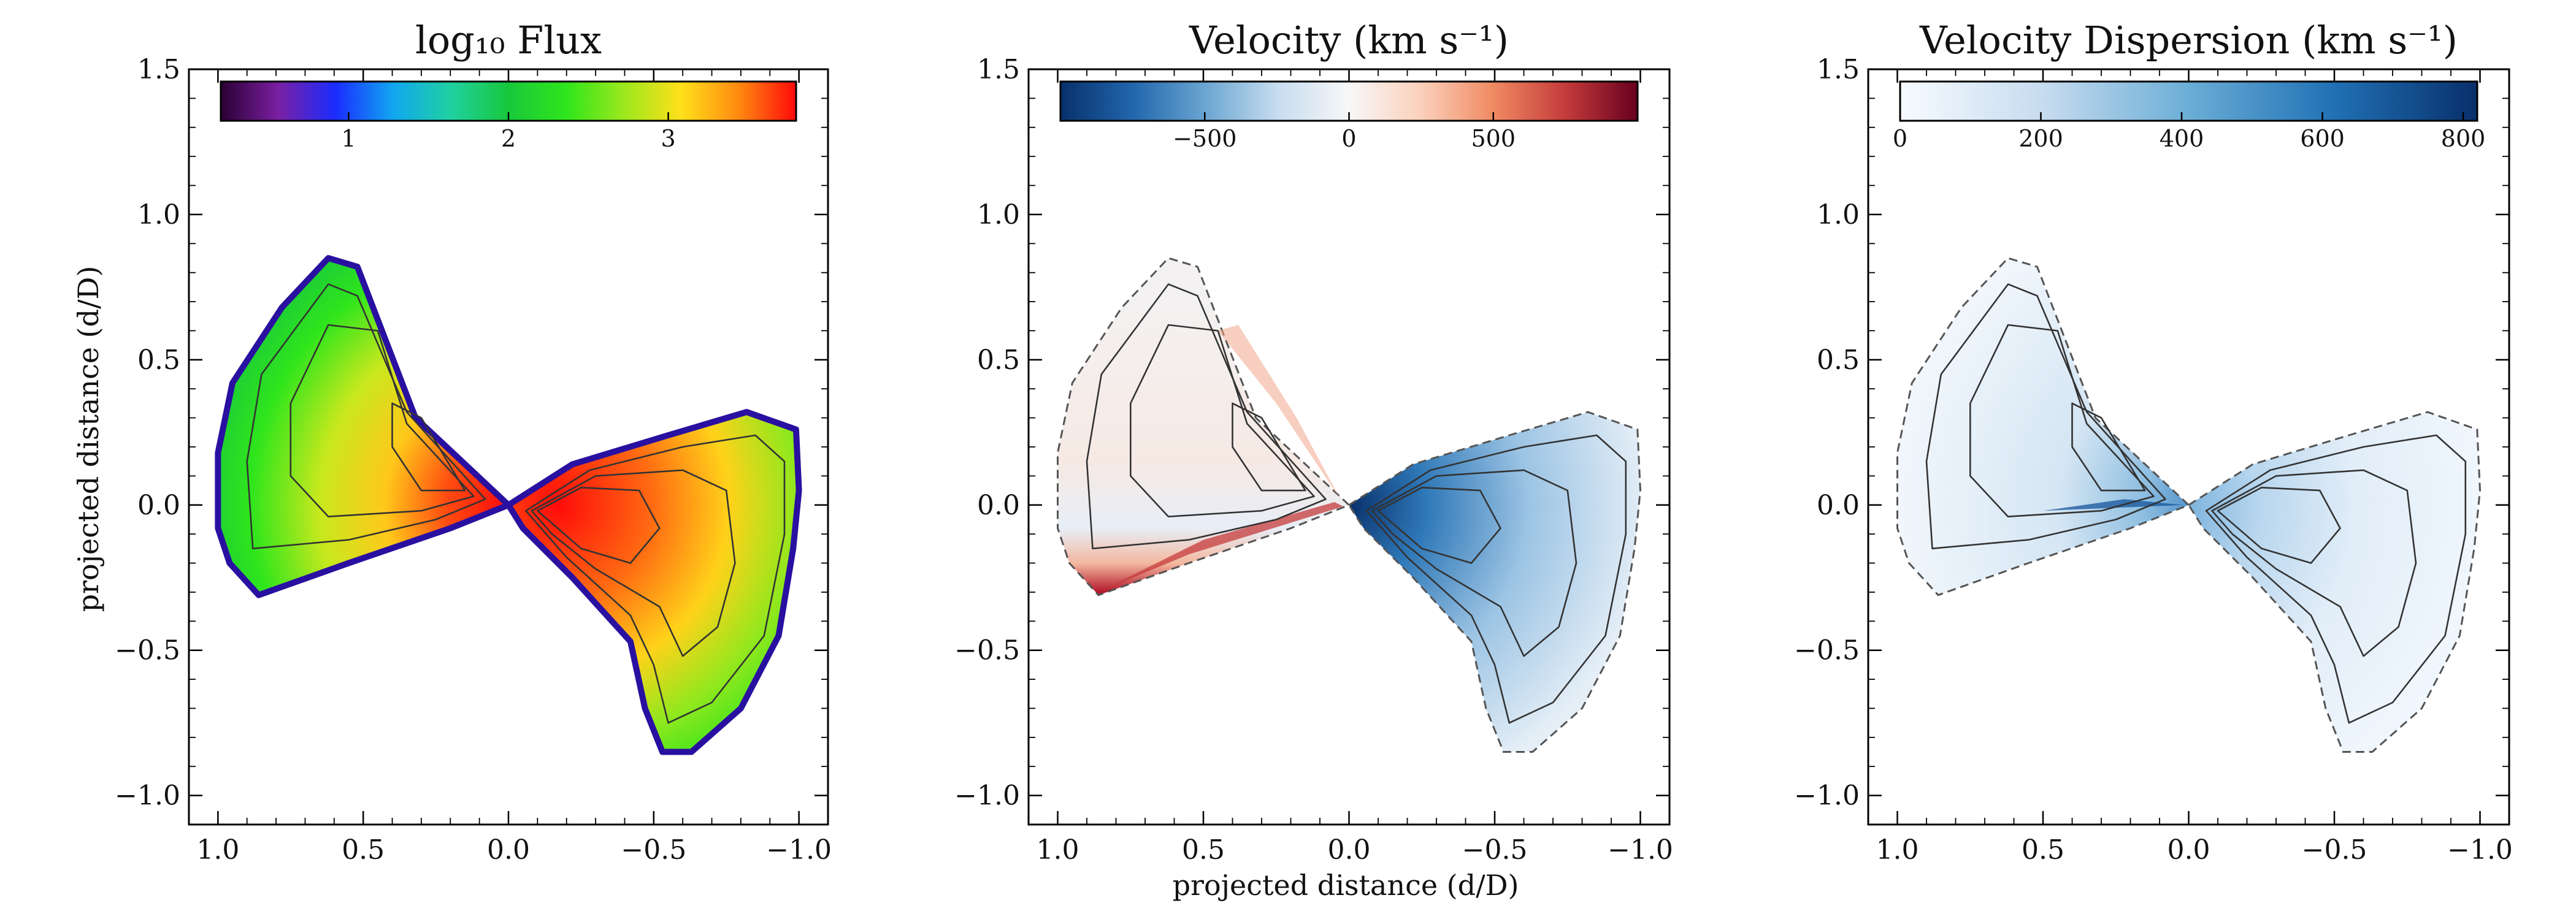  Describe the element at coordinates (508, 40) in the screenshot. I see `panel-title: log₁₀ Flux` at that location.